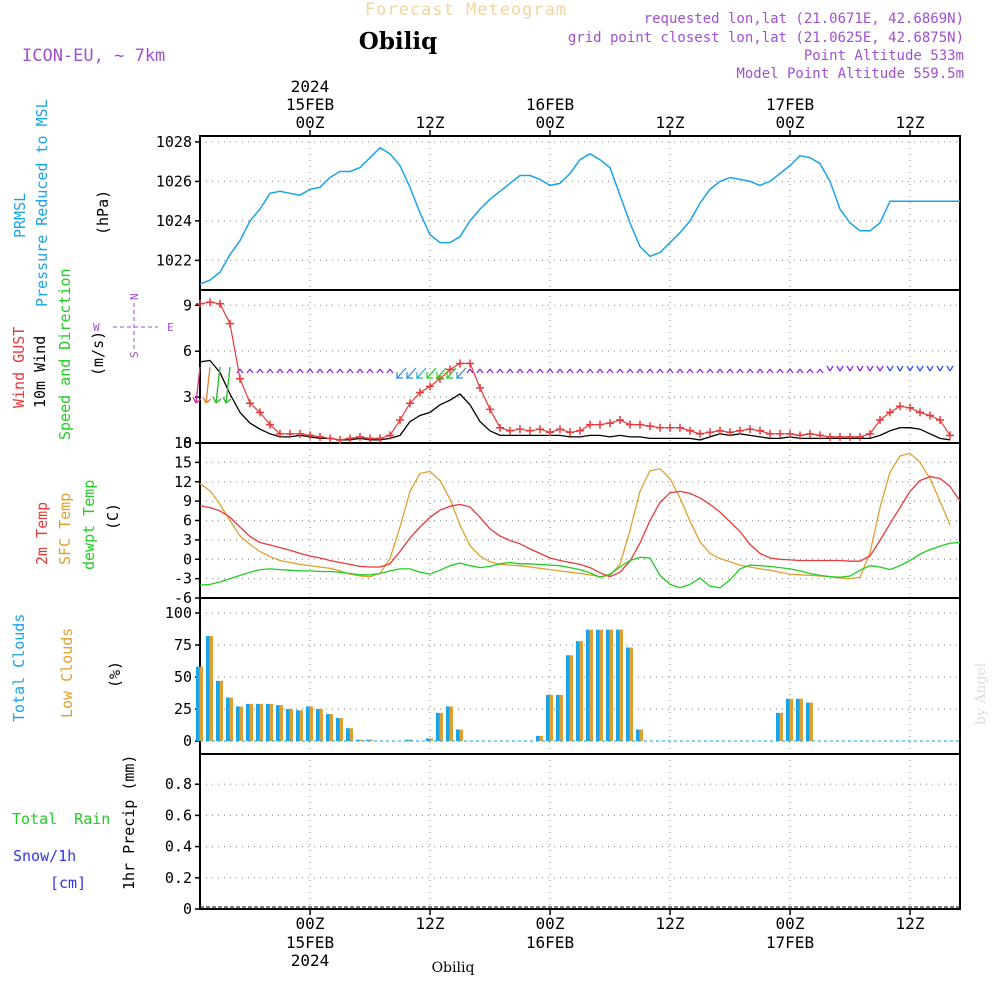 The image size is (1000, 1000). What do you see at coordinates (183, 462) in the screenshot?
I see `y-tick-label: 15` at bounding box center [183, 462].